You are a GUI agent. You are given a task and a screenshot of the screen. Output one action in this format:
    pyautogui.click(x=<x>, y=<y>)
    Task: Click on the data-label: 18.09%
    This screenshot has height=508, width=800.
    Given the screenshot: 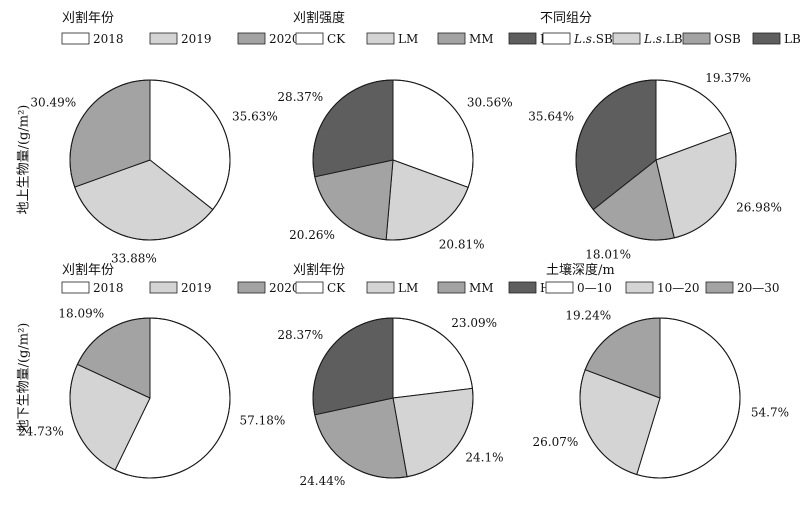 What is the action you would take?
    pyautogui.click(x=81, y=314)
    